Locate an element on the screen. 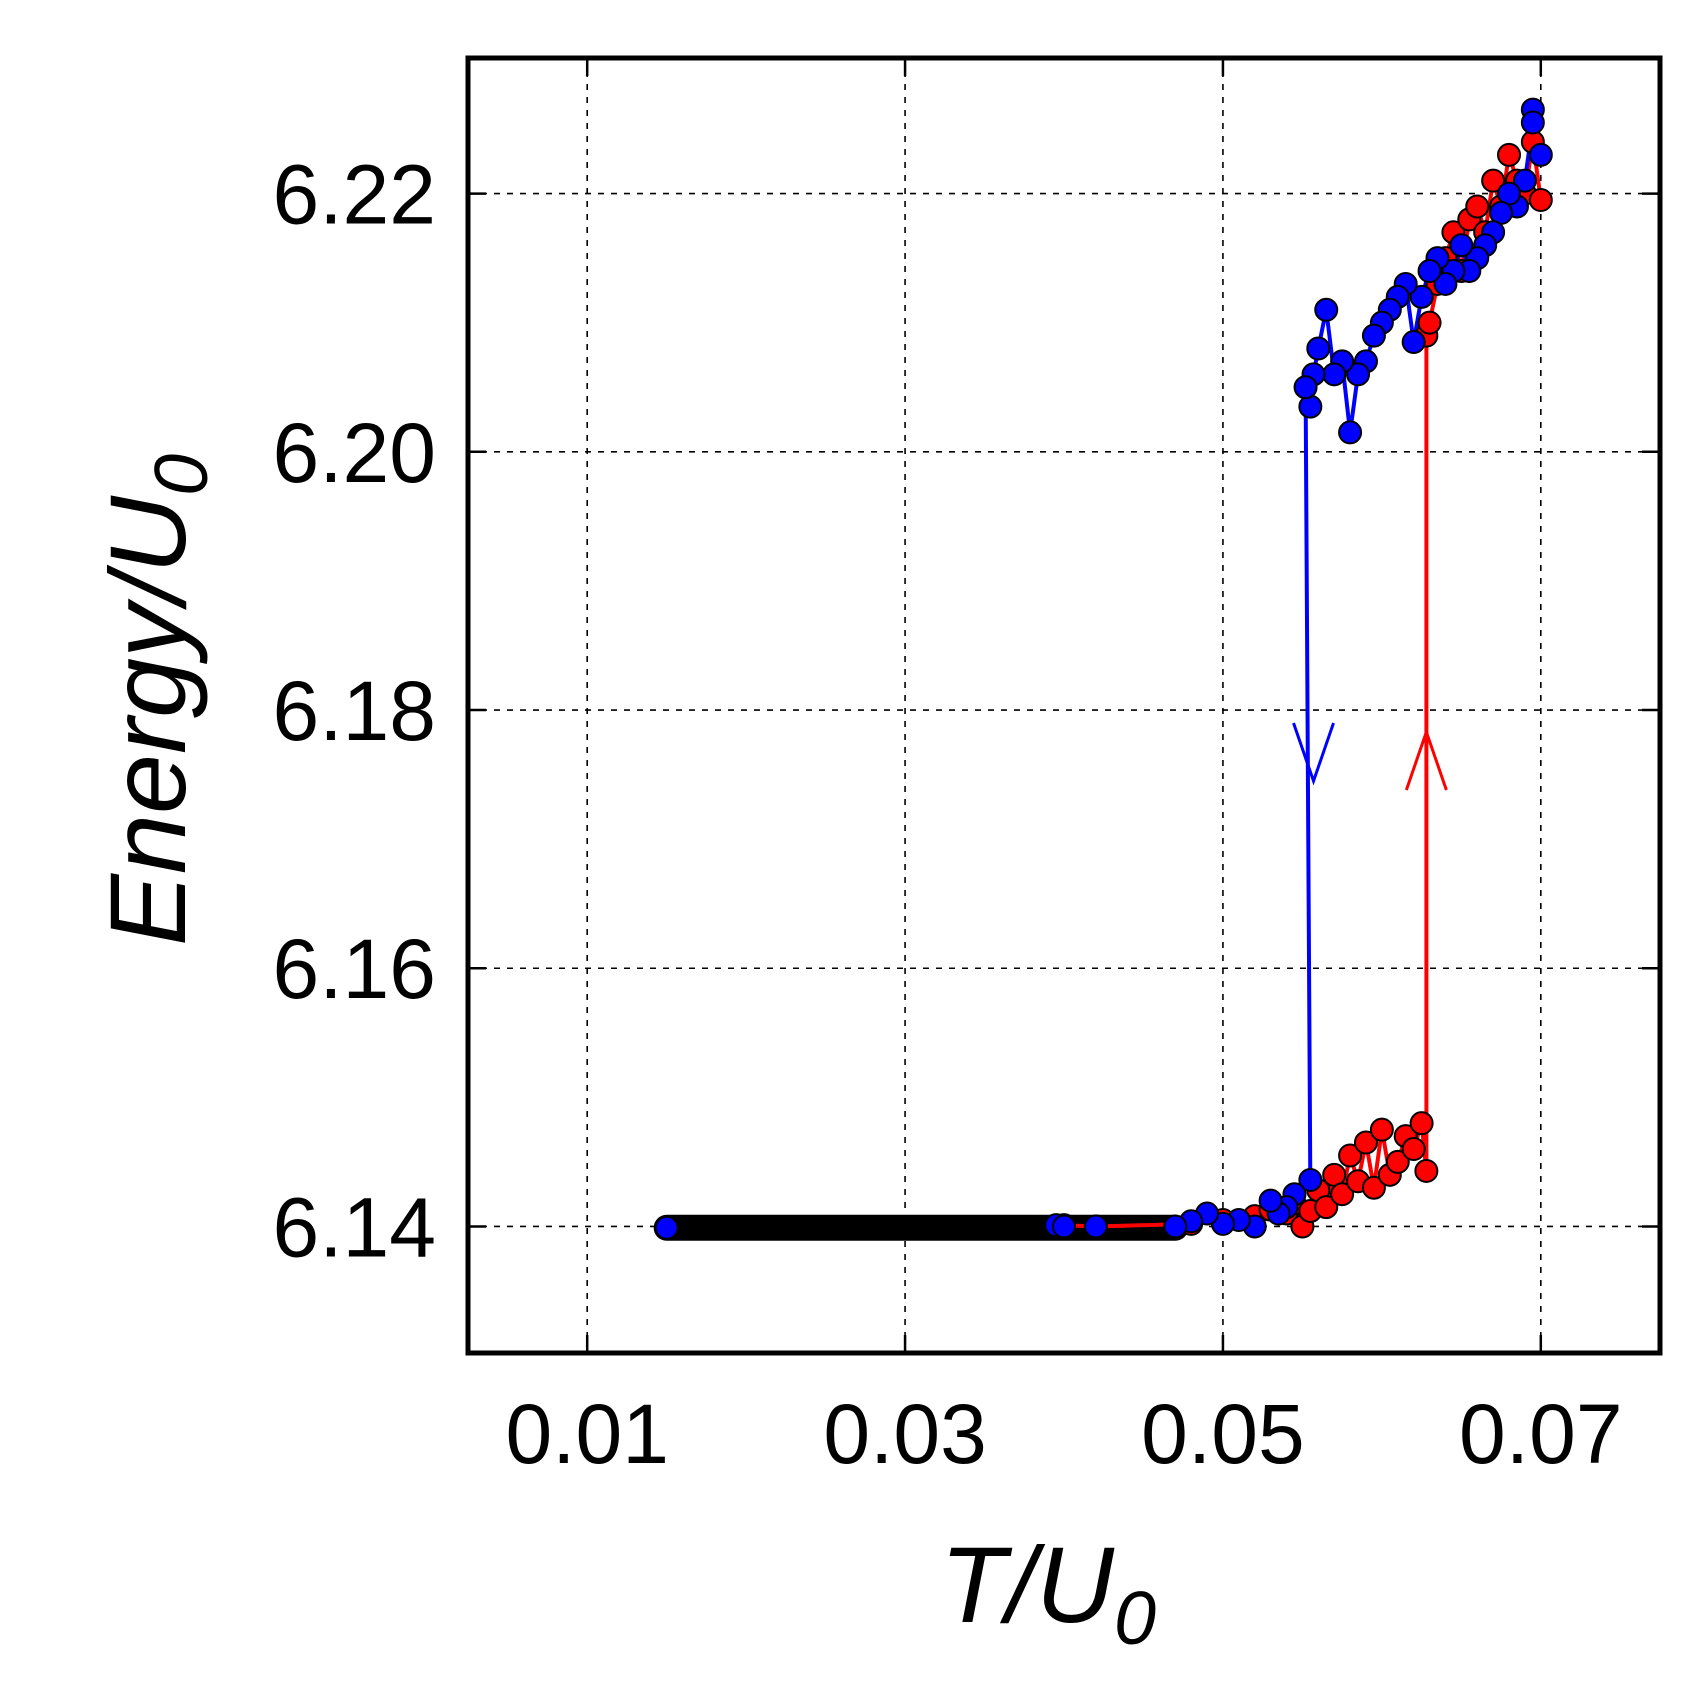  x-tick-label: 0.07 is located at coordinates (1541, 1434).